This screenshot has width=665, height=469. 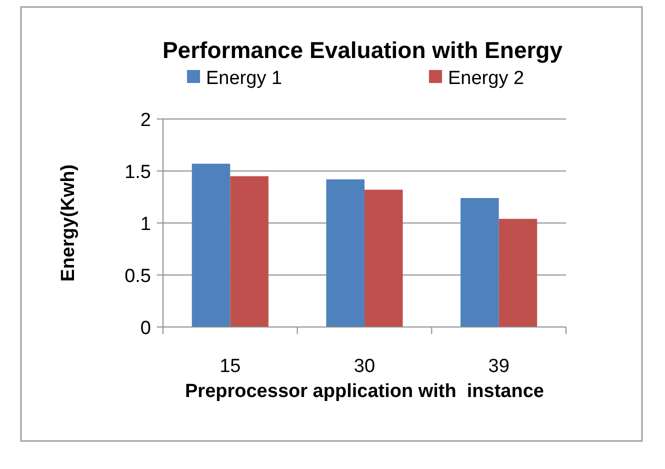 I want to click on legend-label: Energy 2, so click(x=486, y=78).